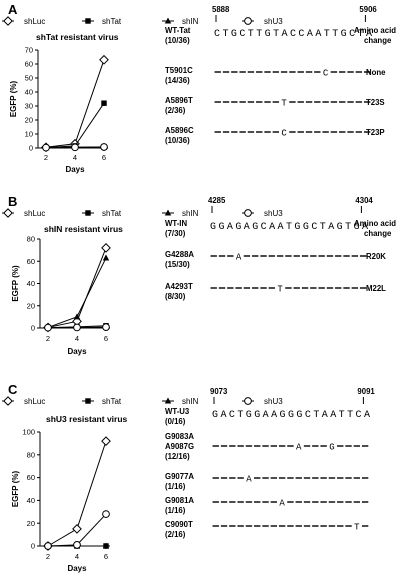 This screenshot has width=400, height=580. What do you see at coordinates (175, 296) in the screenshot?
I see `panel-b-variant-count: (8/30)` at bounding box center [175, 296].